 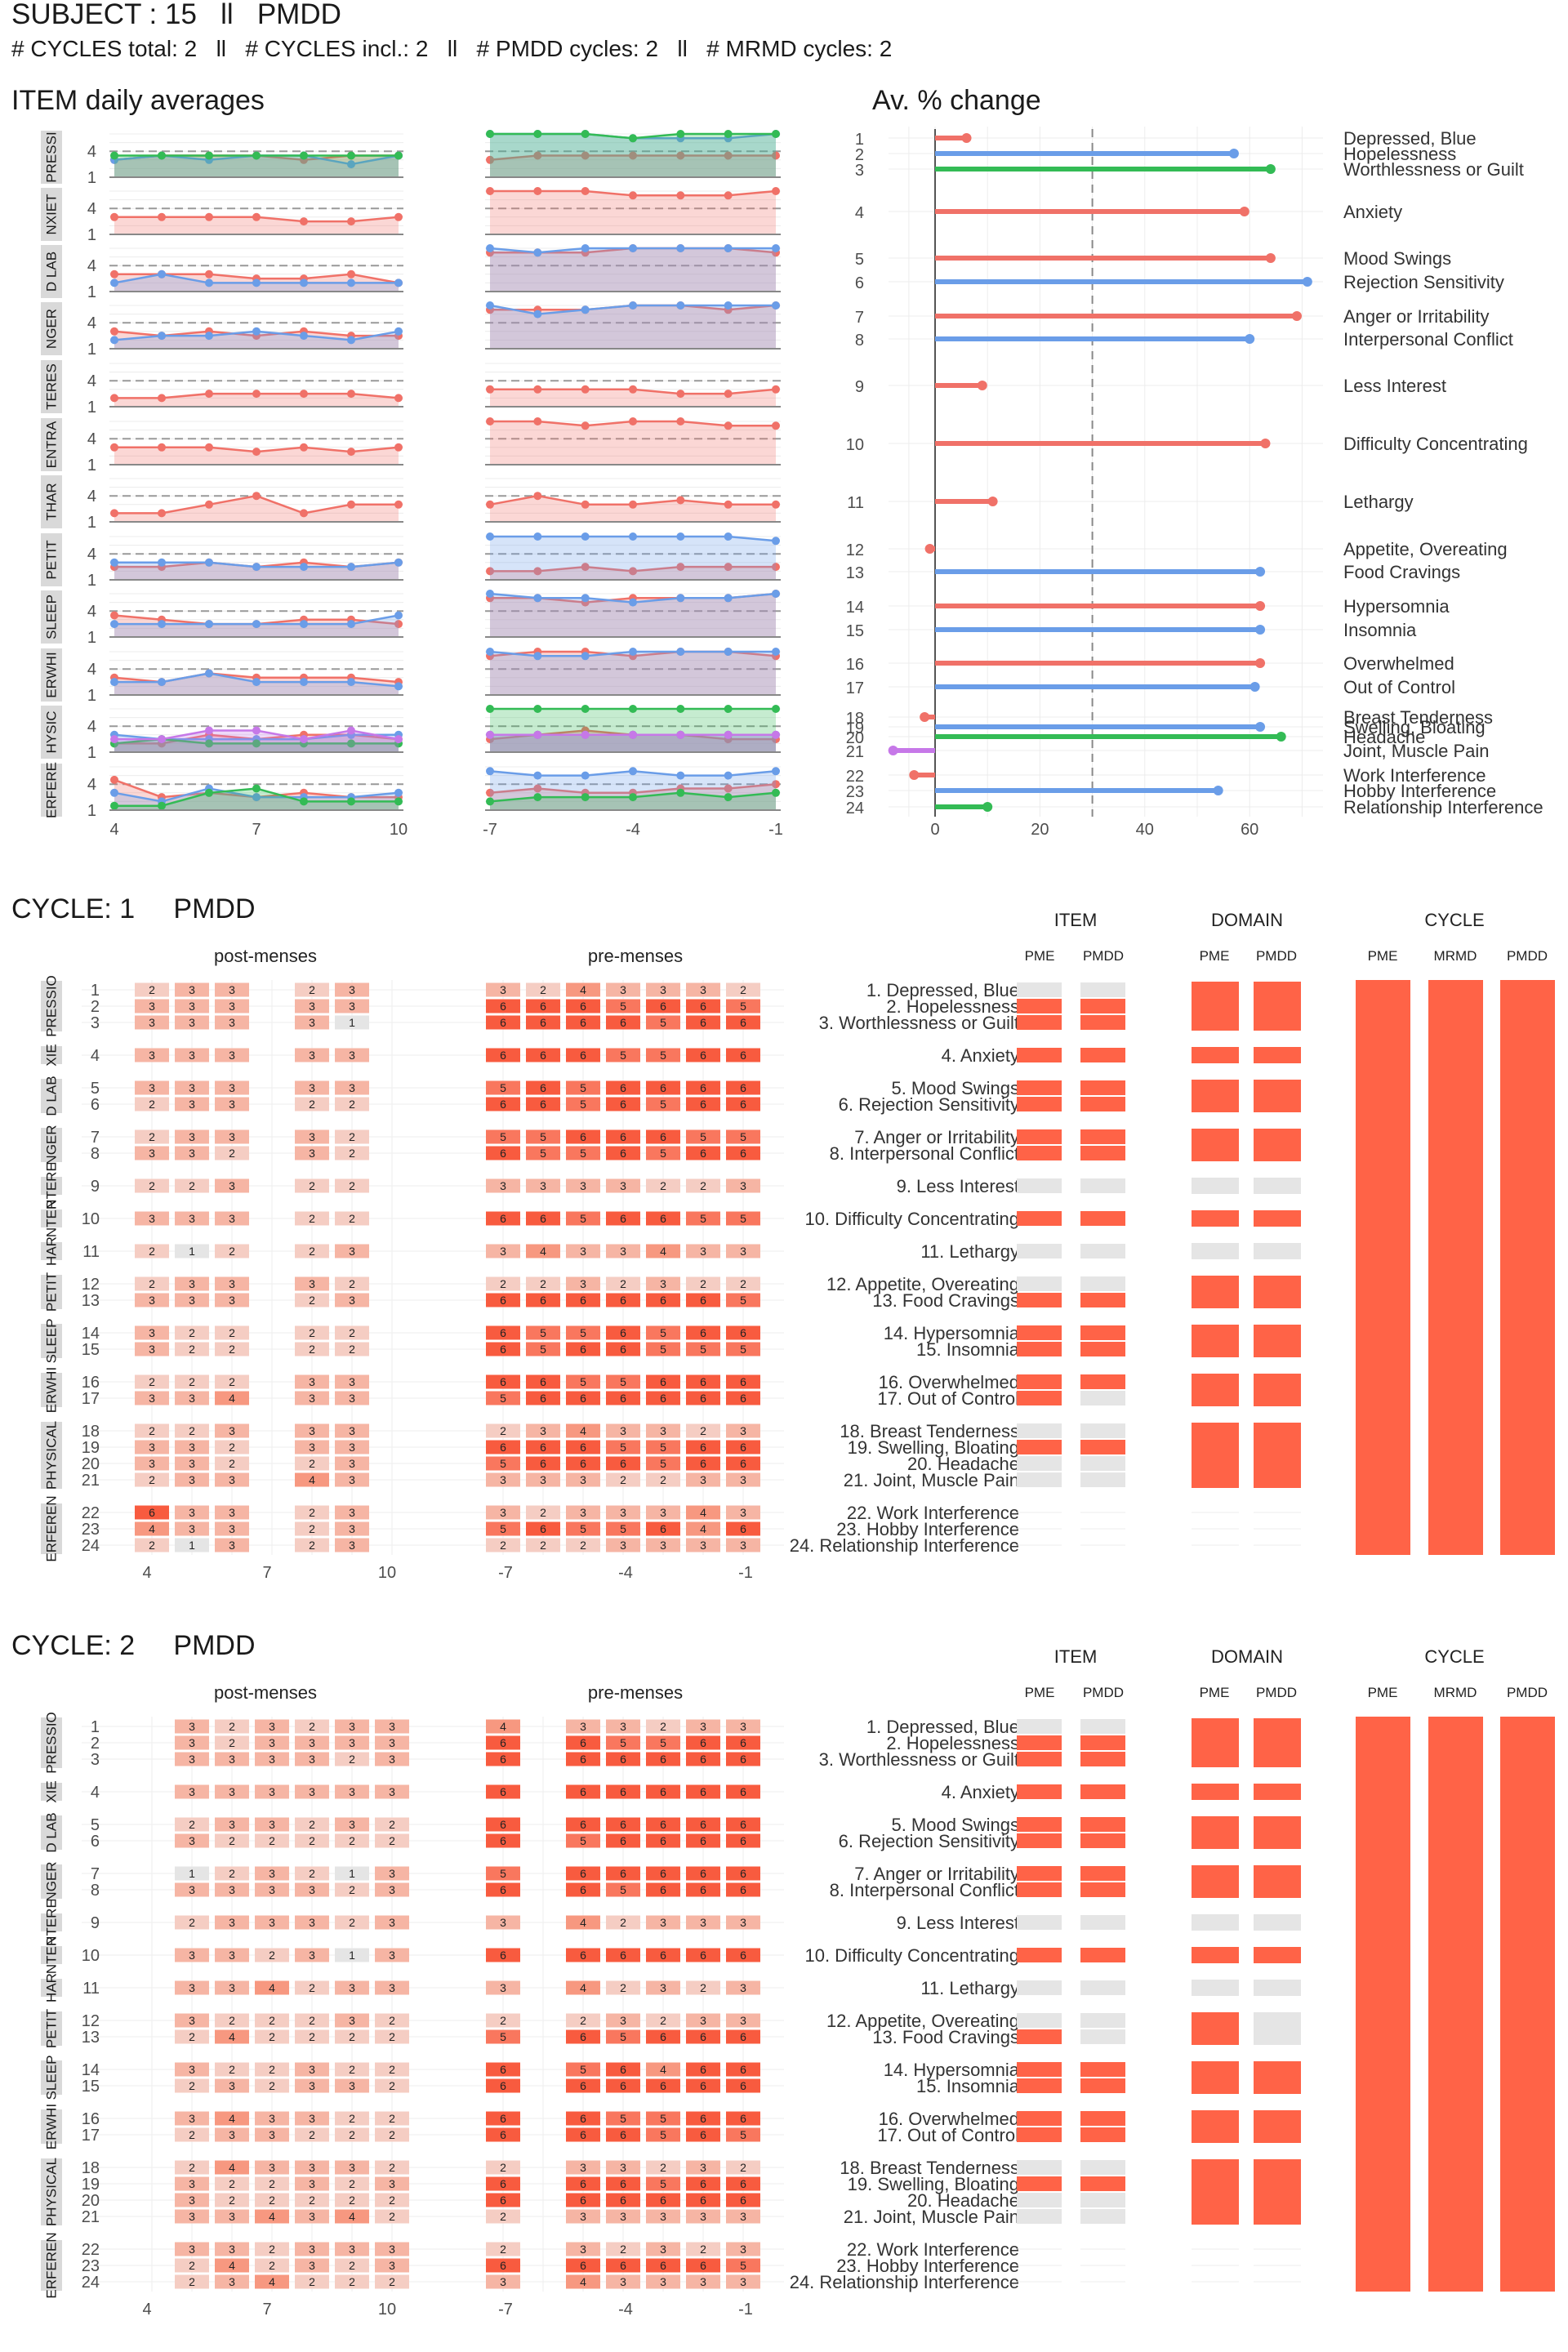 What do you see at coordinates (745, 1573) in the screenshot?
I see `pre-x-tick-label: -1` at bounding box center [745, 1573].